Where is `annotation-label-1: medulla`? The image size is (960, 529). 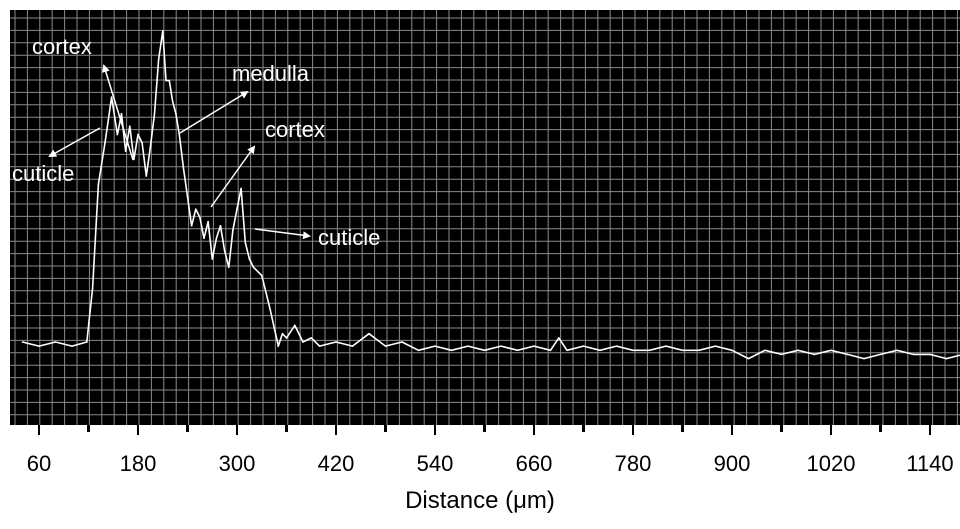 annotation-label-1: medulla is located at coordinates (271, 73).